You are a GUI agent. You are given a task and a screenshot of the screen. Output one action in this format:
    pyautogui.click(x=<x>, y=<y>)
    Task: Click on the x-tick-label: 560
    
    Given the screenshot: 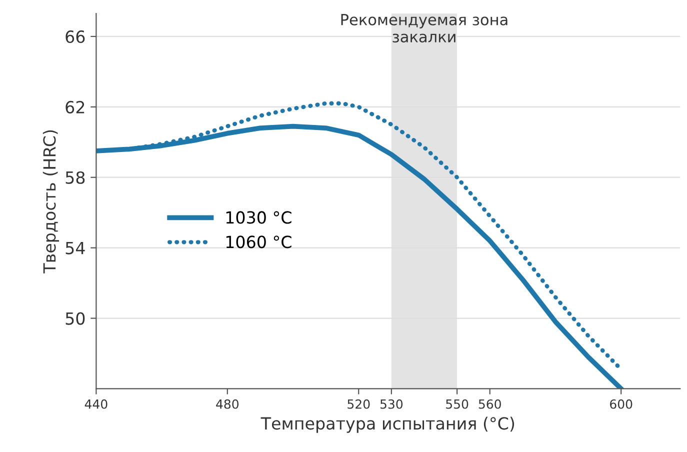 What is the action you would take?
    pyautogui.click(x=489, y=404)
    